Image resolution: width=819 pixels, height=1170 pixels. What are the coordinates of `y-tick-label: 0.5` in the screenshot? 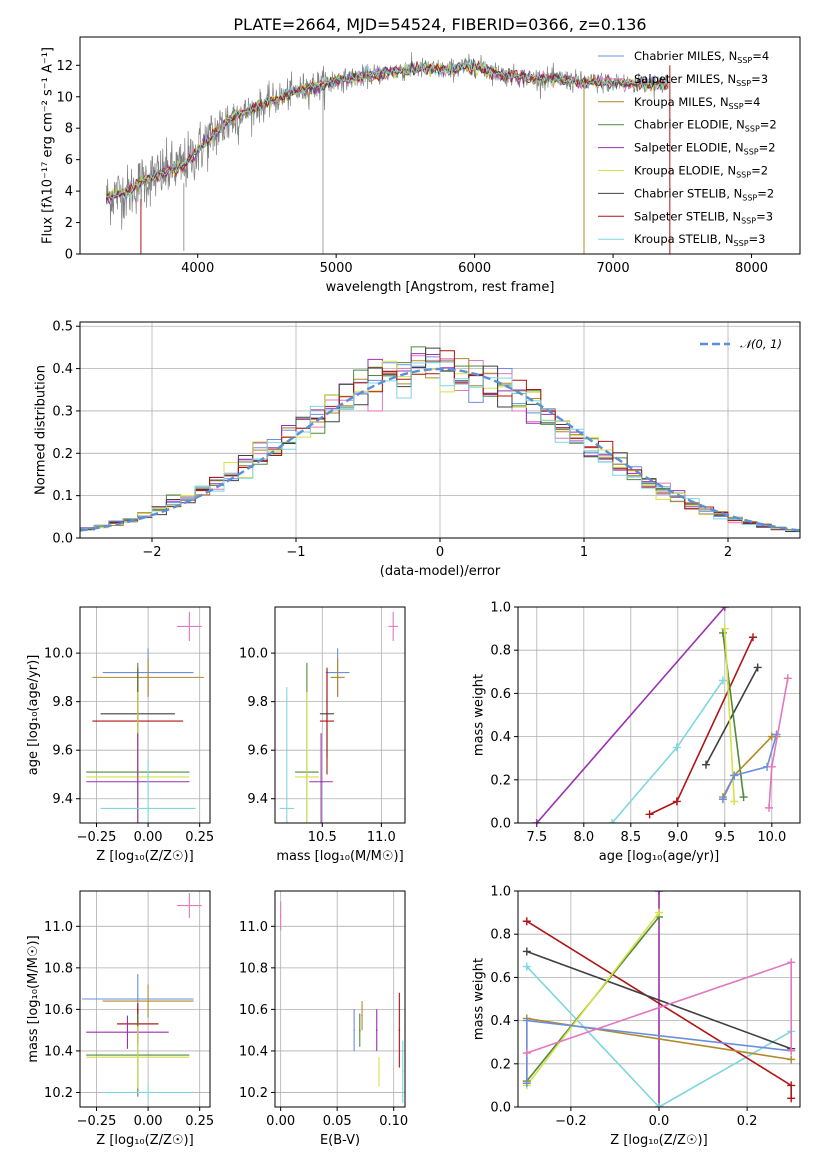 It's located at (62, 327).